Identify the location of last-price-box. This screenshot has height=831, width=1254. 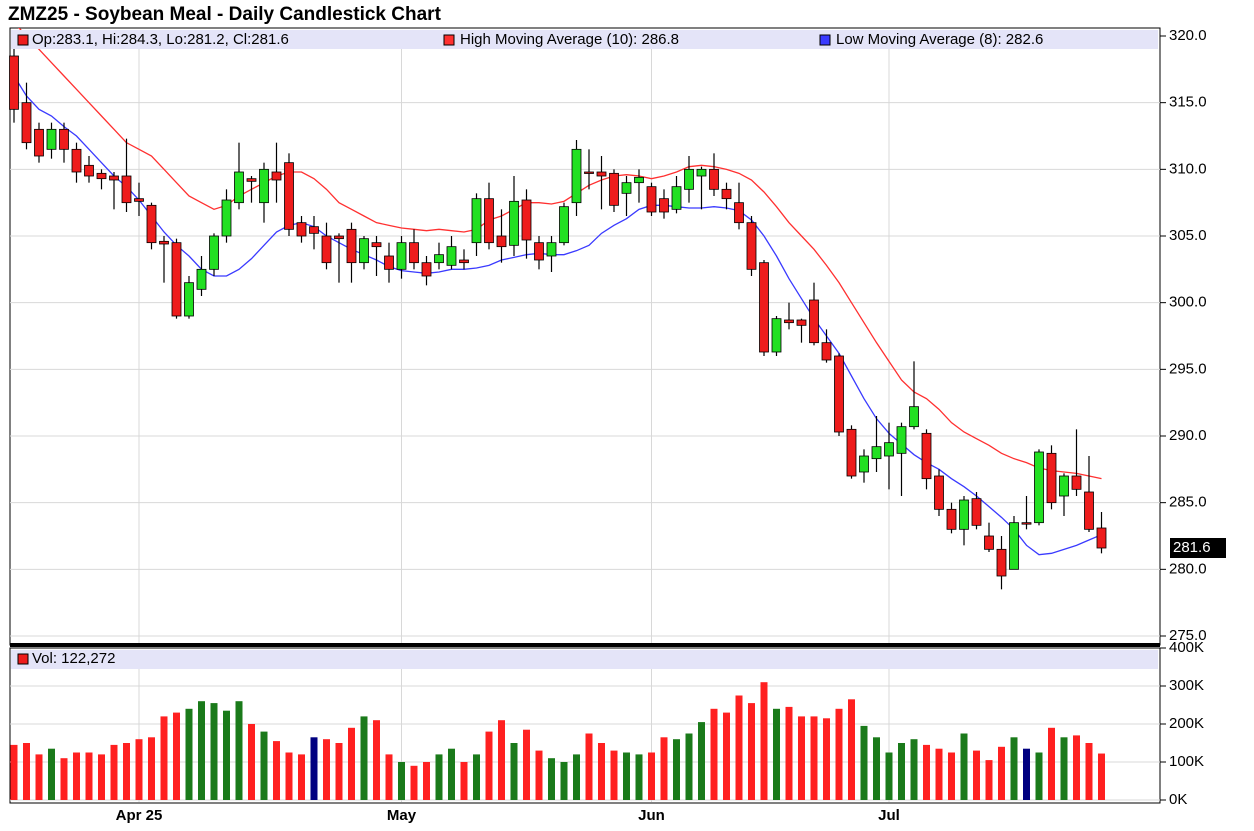
(1198, 548).